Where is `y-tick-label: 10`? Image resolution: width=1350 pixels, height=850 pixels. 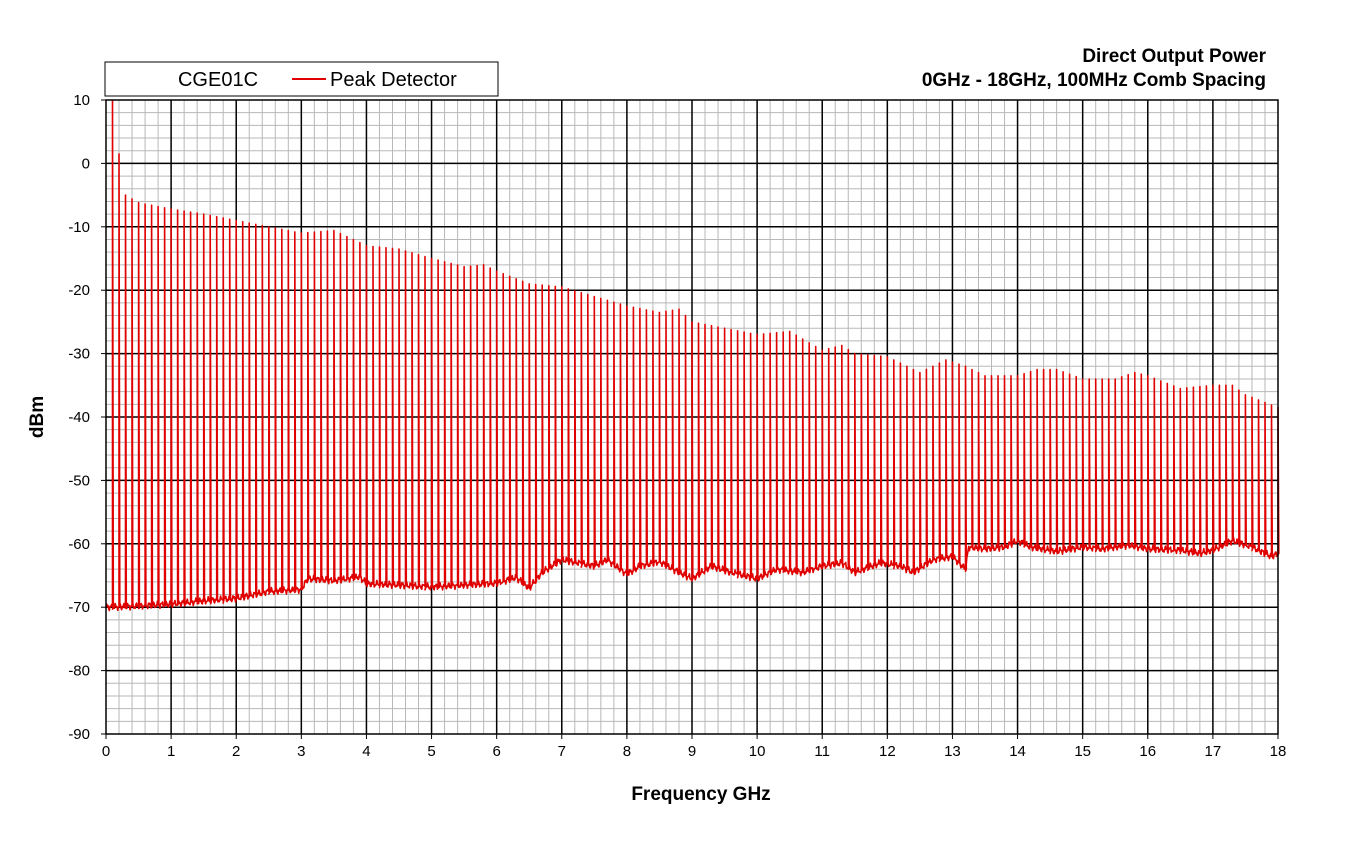 y-tick-label: 10 is located at coordinates (81, 100).